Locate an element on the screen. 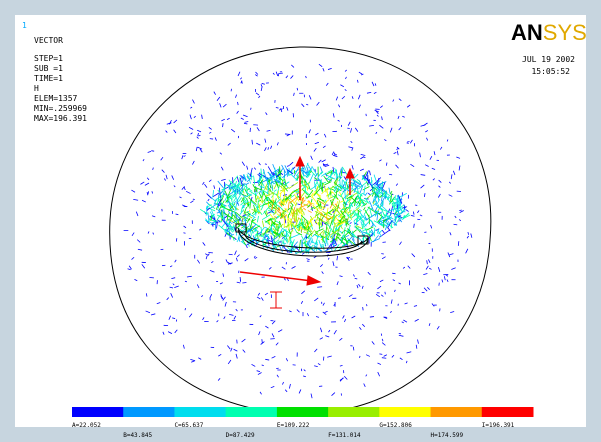  info-line: MIN=.259969 is located at coordinates (60, 108).